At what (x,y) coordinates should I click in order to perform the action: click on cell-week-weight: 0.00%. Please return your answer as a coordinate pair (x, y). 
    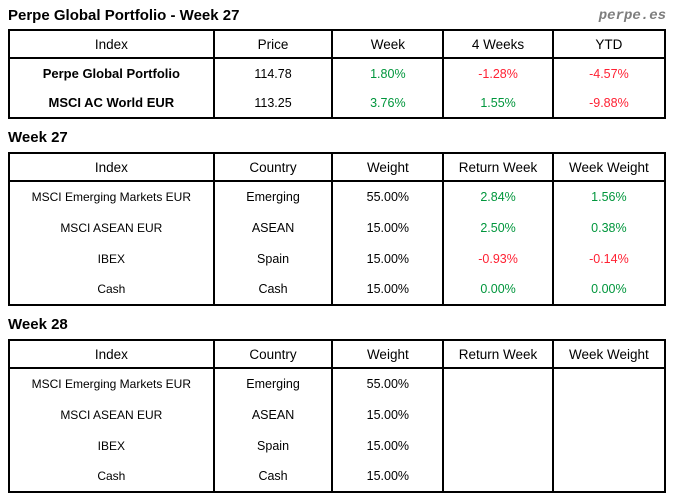
    Looking at the image, I should click on (609, 289).